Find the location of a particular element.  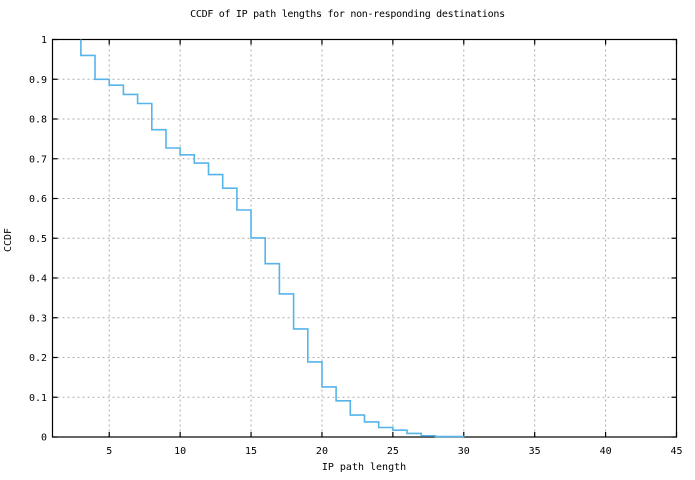

y-tick-label: 0.7 is located at coordinates (38, 159).